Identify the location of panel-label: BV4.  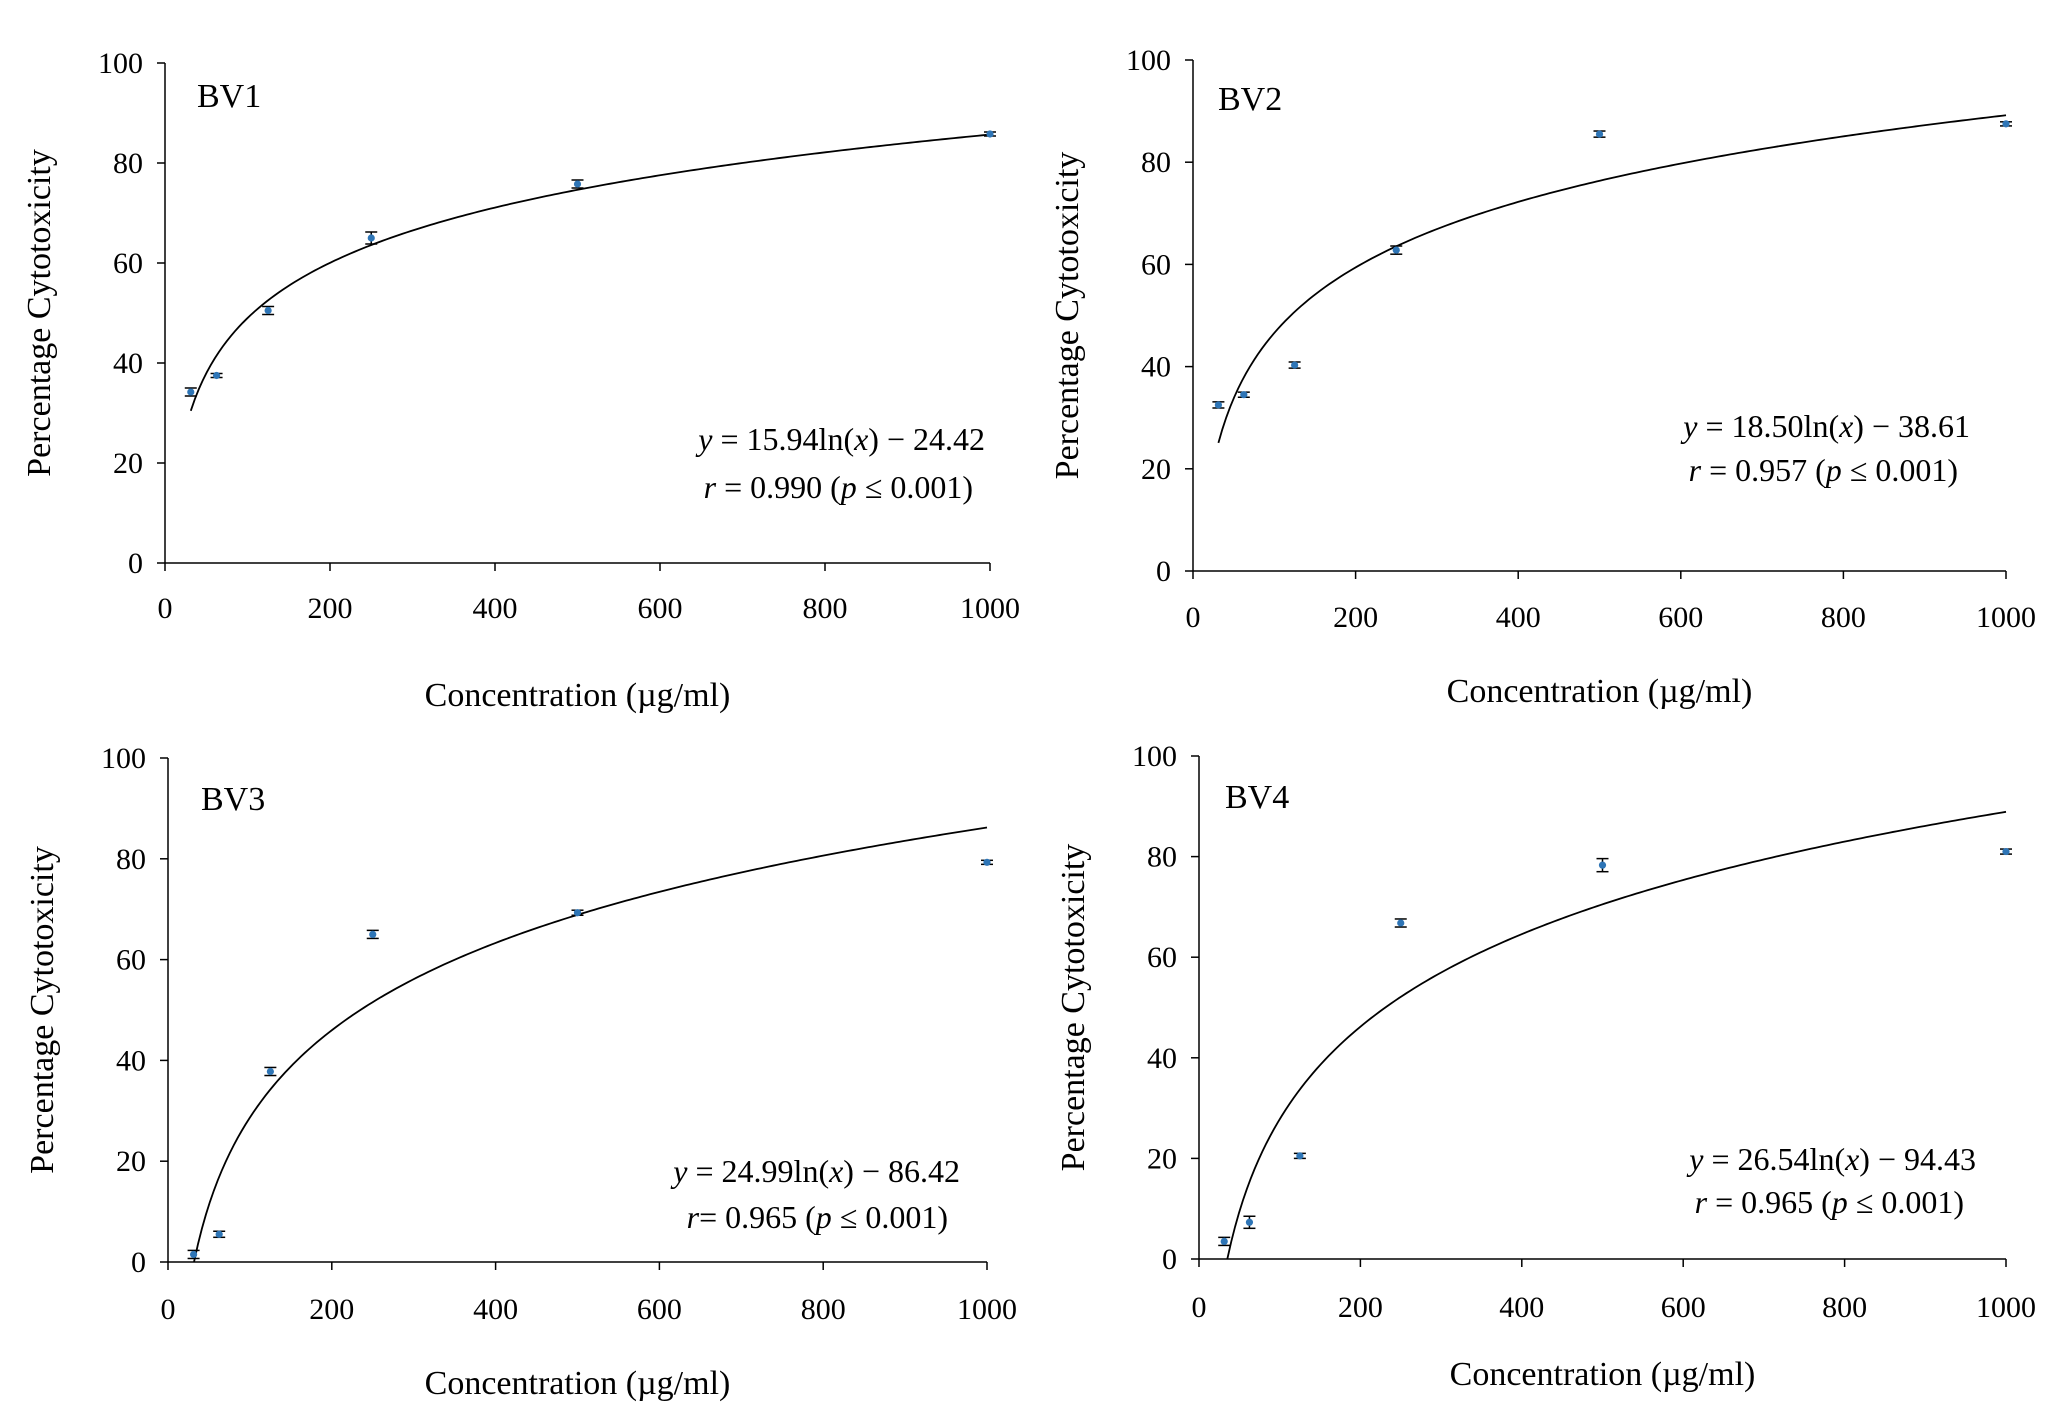
(1257, 797).